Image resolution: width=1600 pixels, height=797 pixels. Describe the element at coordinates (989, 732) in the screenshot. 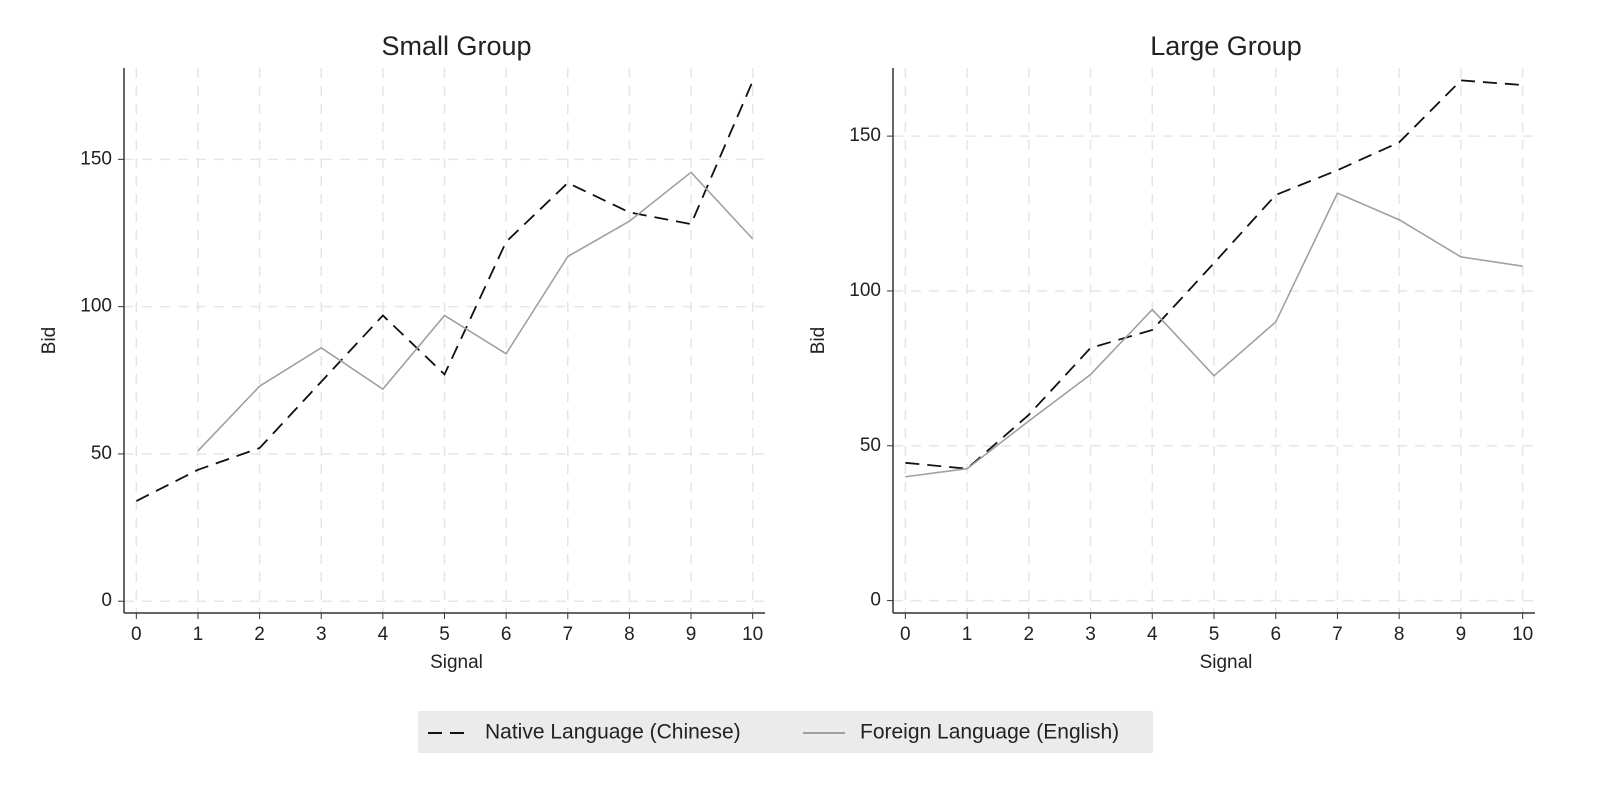

I see `legend-label: Foreign Language (English)` at that location.